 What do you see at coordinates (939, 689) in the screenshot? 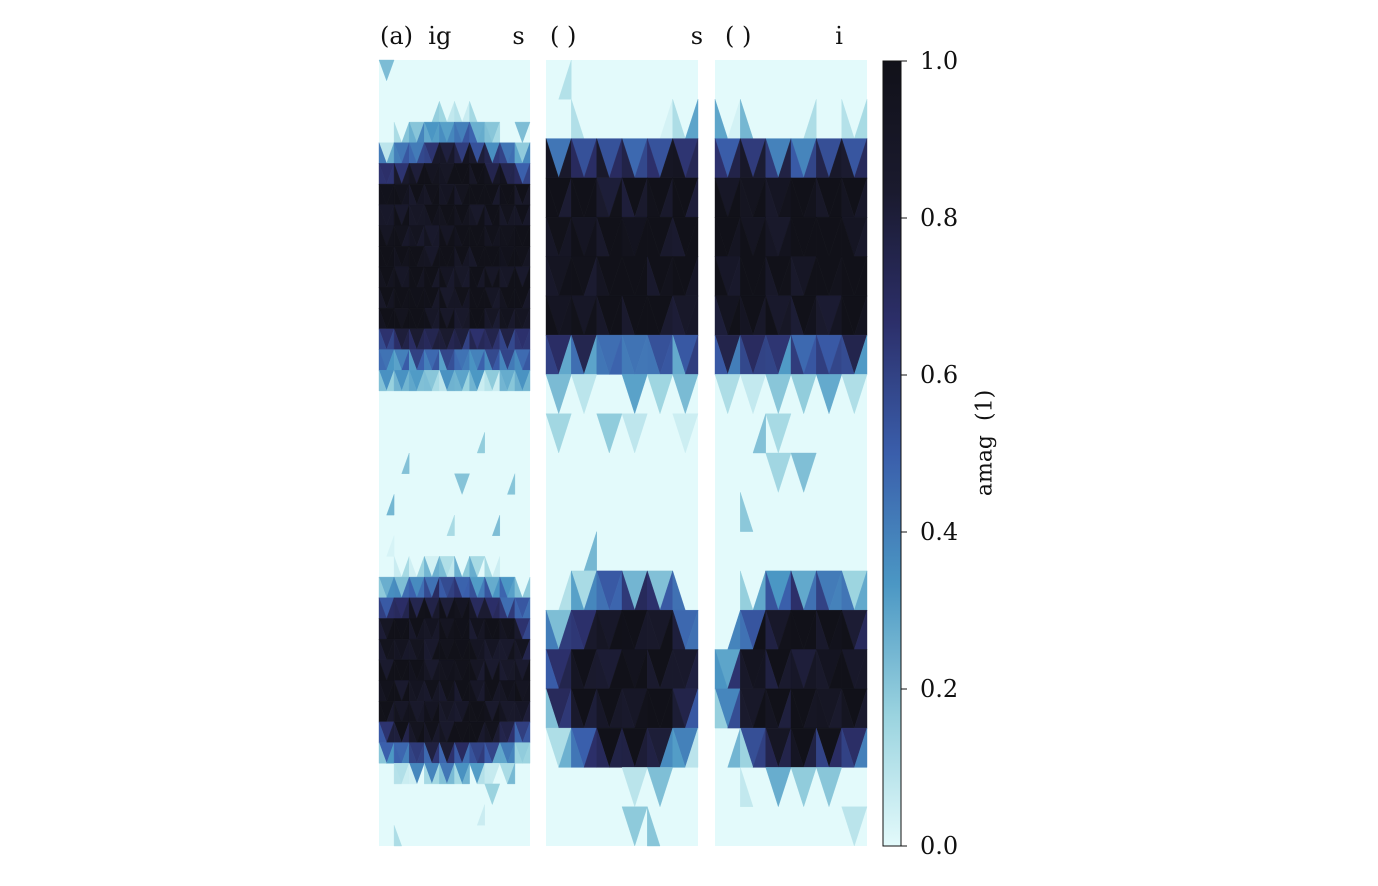
I see `colorbar-tick-label: 0.2` at bounding box center [939, 689].